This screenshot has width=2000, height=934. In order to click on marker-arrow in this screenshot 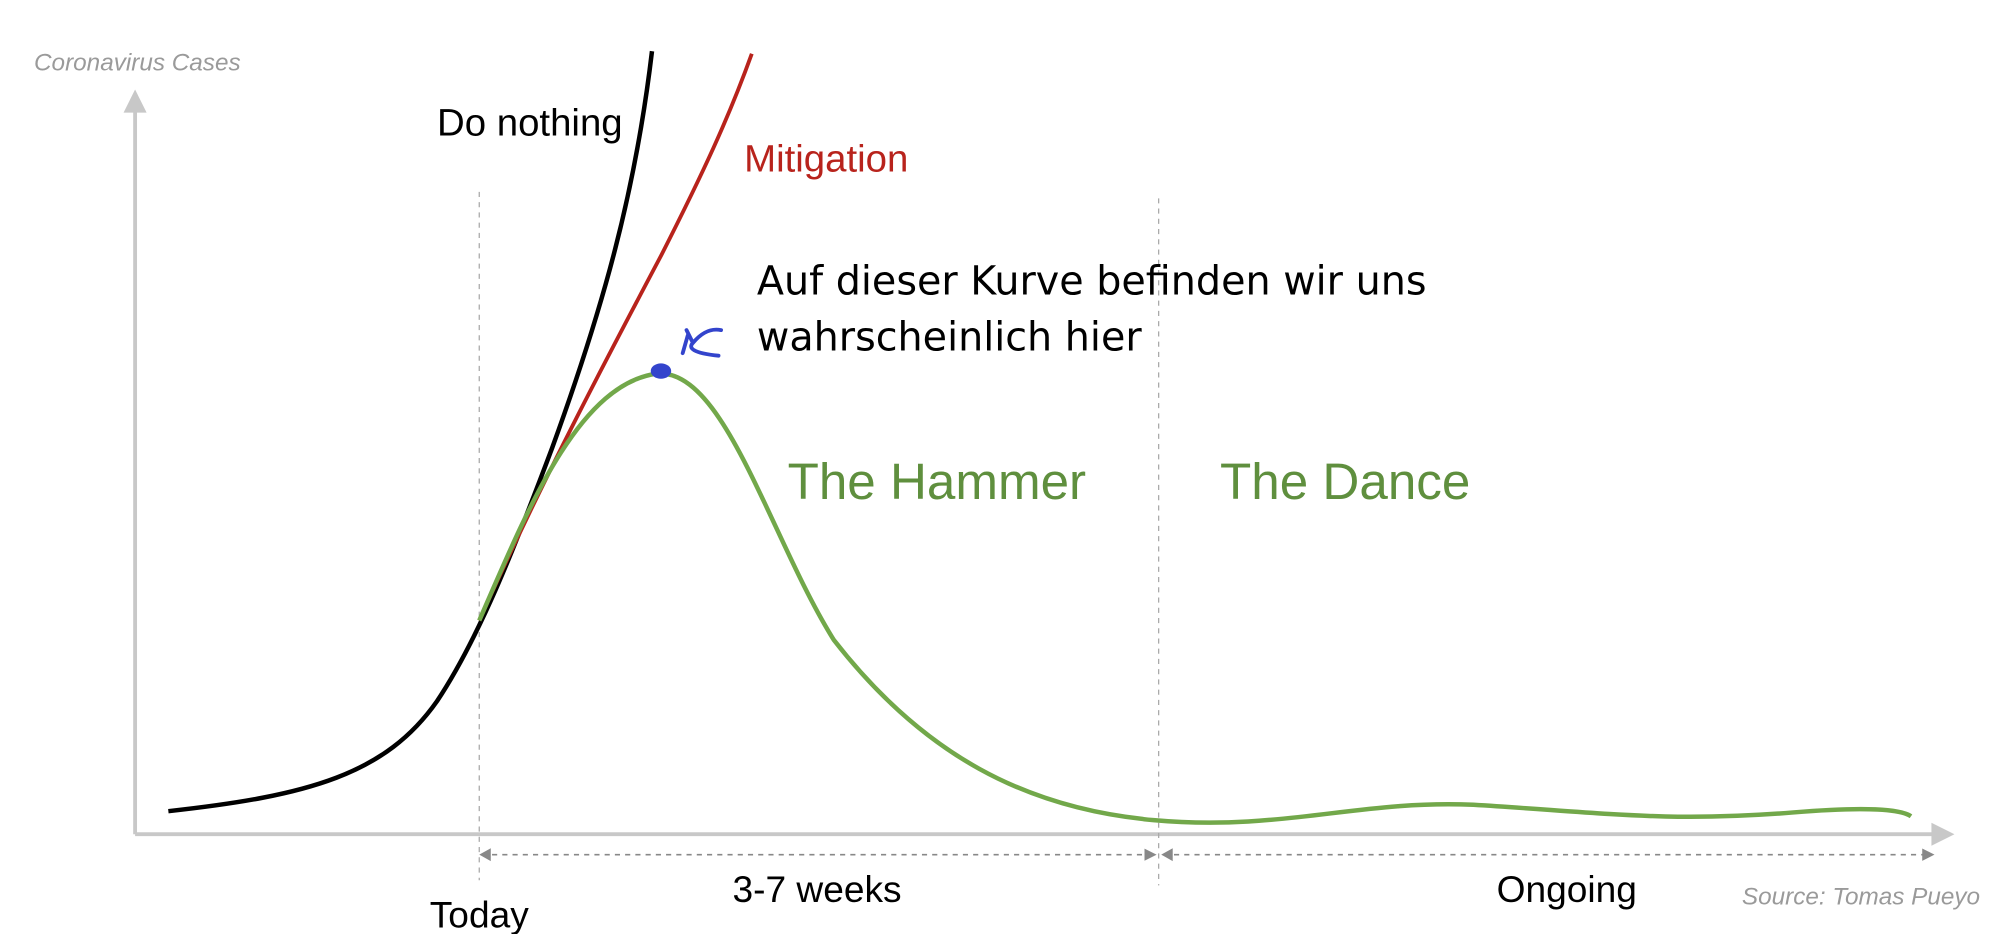, I will do `click(701, 342)`.